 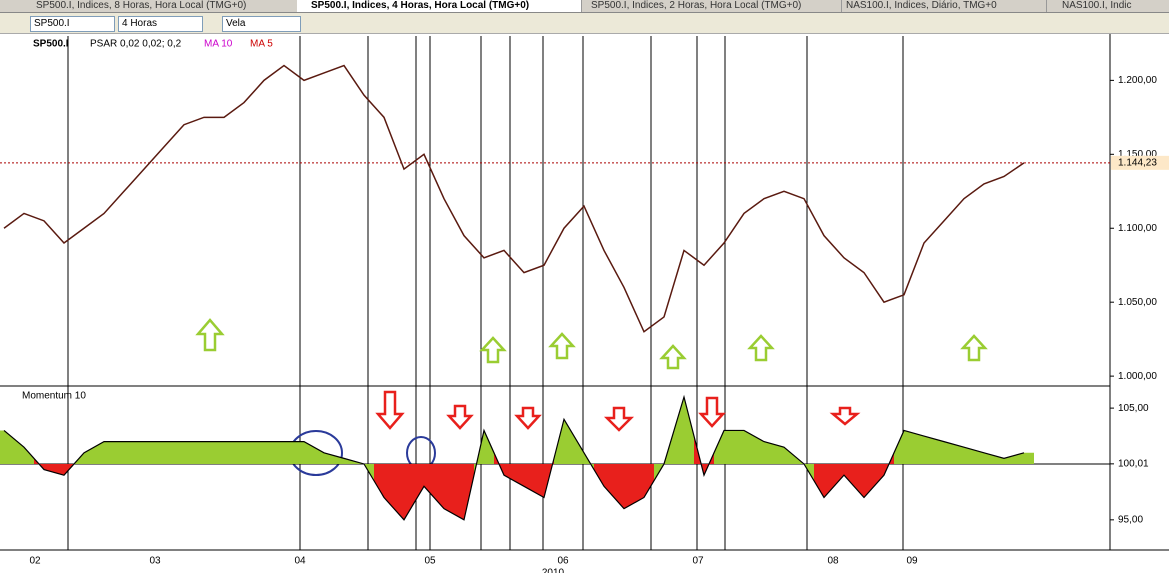 I want to click on x-year-label: 2010, so click(x=553, y=570).